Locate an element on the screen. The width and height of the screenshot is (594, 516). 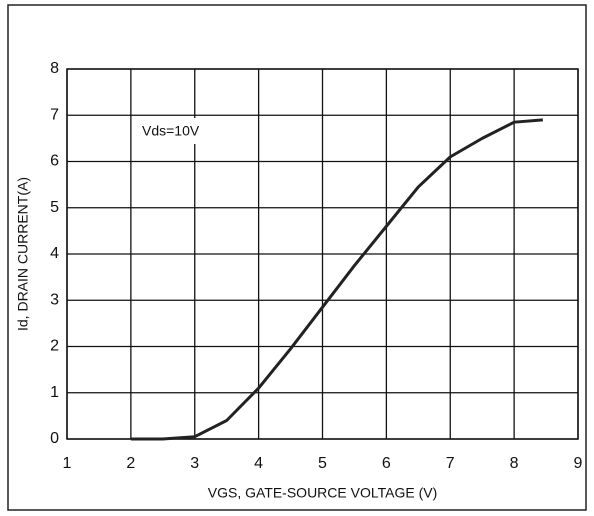
x-tick-label: 5 is located at coordinates (322, 463).